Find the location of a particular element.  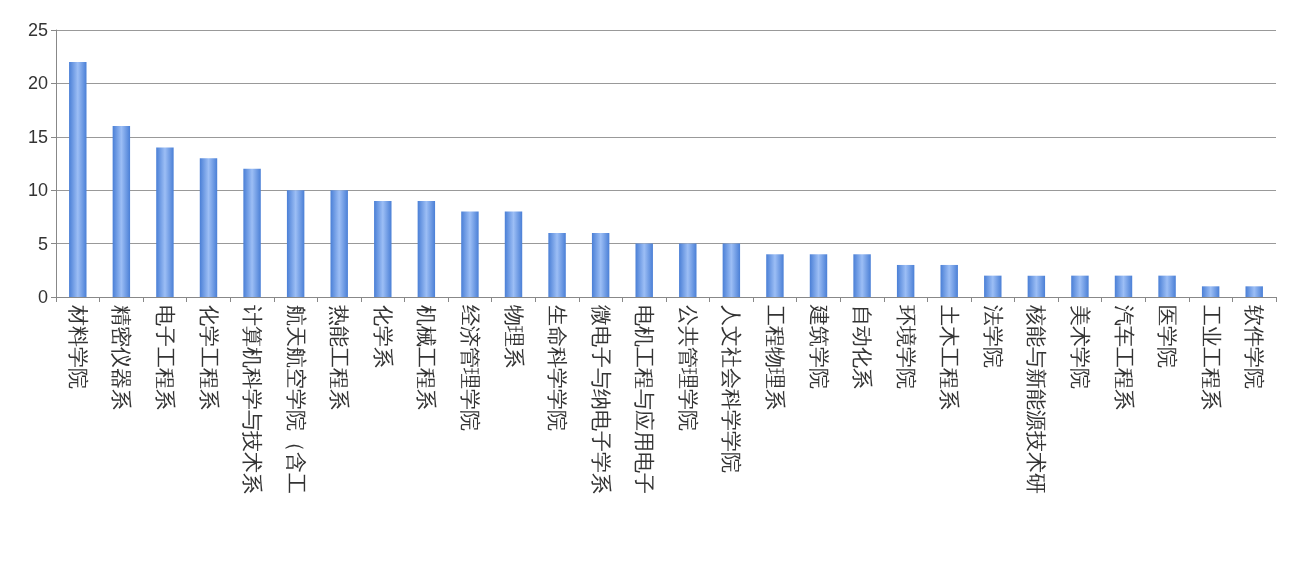

x-tick-label: 热能工程系 is located at coordinates (339, 357).